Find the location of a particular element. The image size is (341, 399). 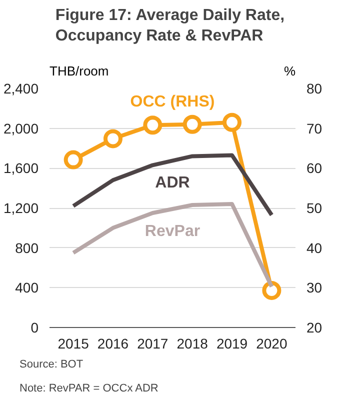

x-tick-label: 2020 is located at coordinates (272, 344).